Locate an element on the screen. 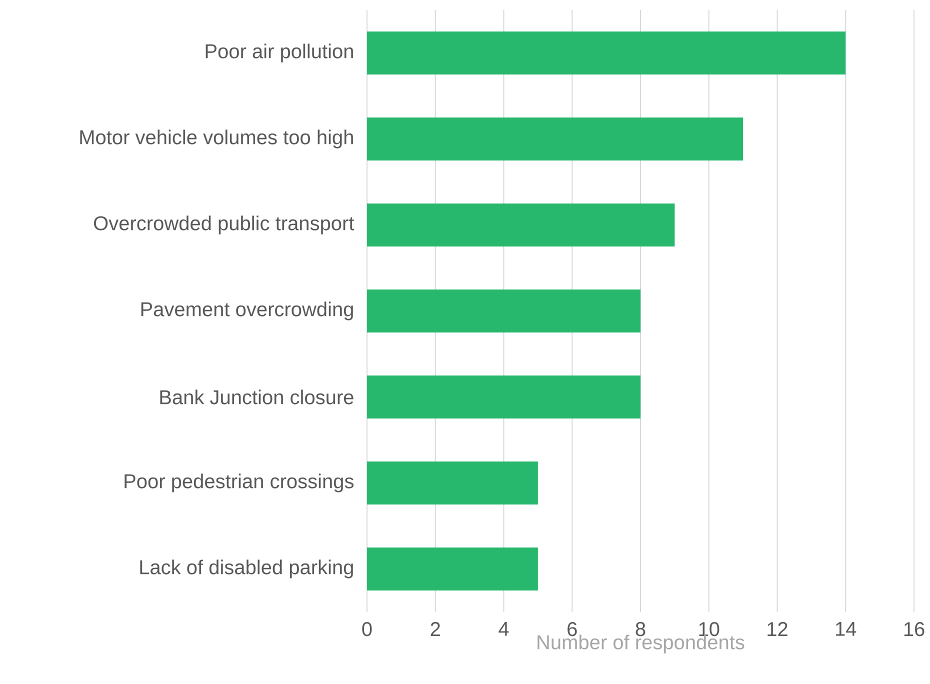  x-tick-label: 0 is located at coordinates (367, 629).